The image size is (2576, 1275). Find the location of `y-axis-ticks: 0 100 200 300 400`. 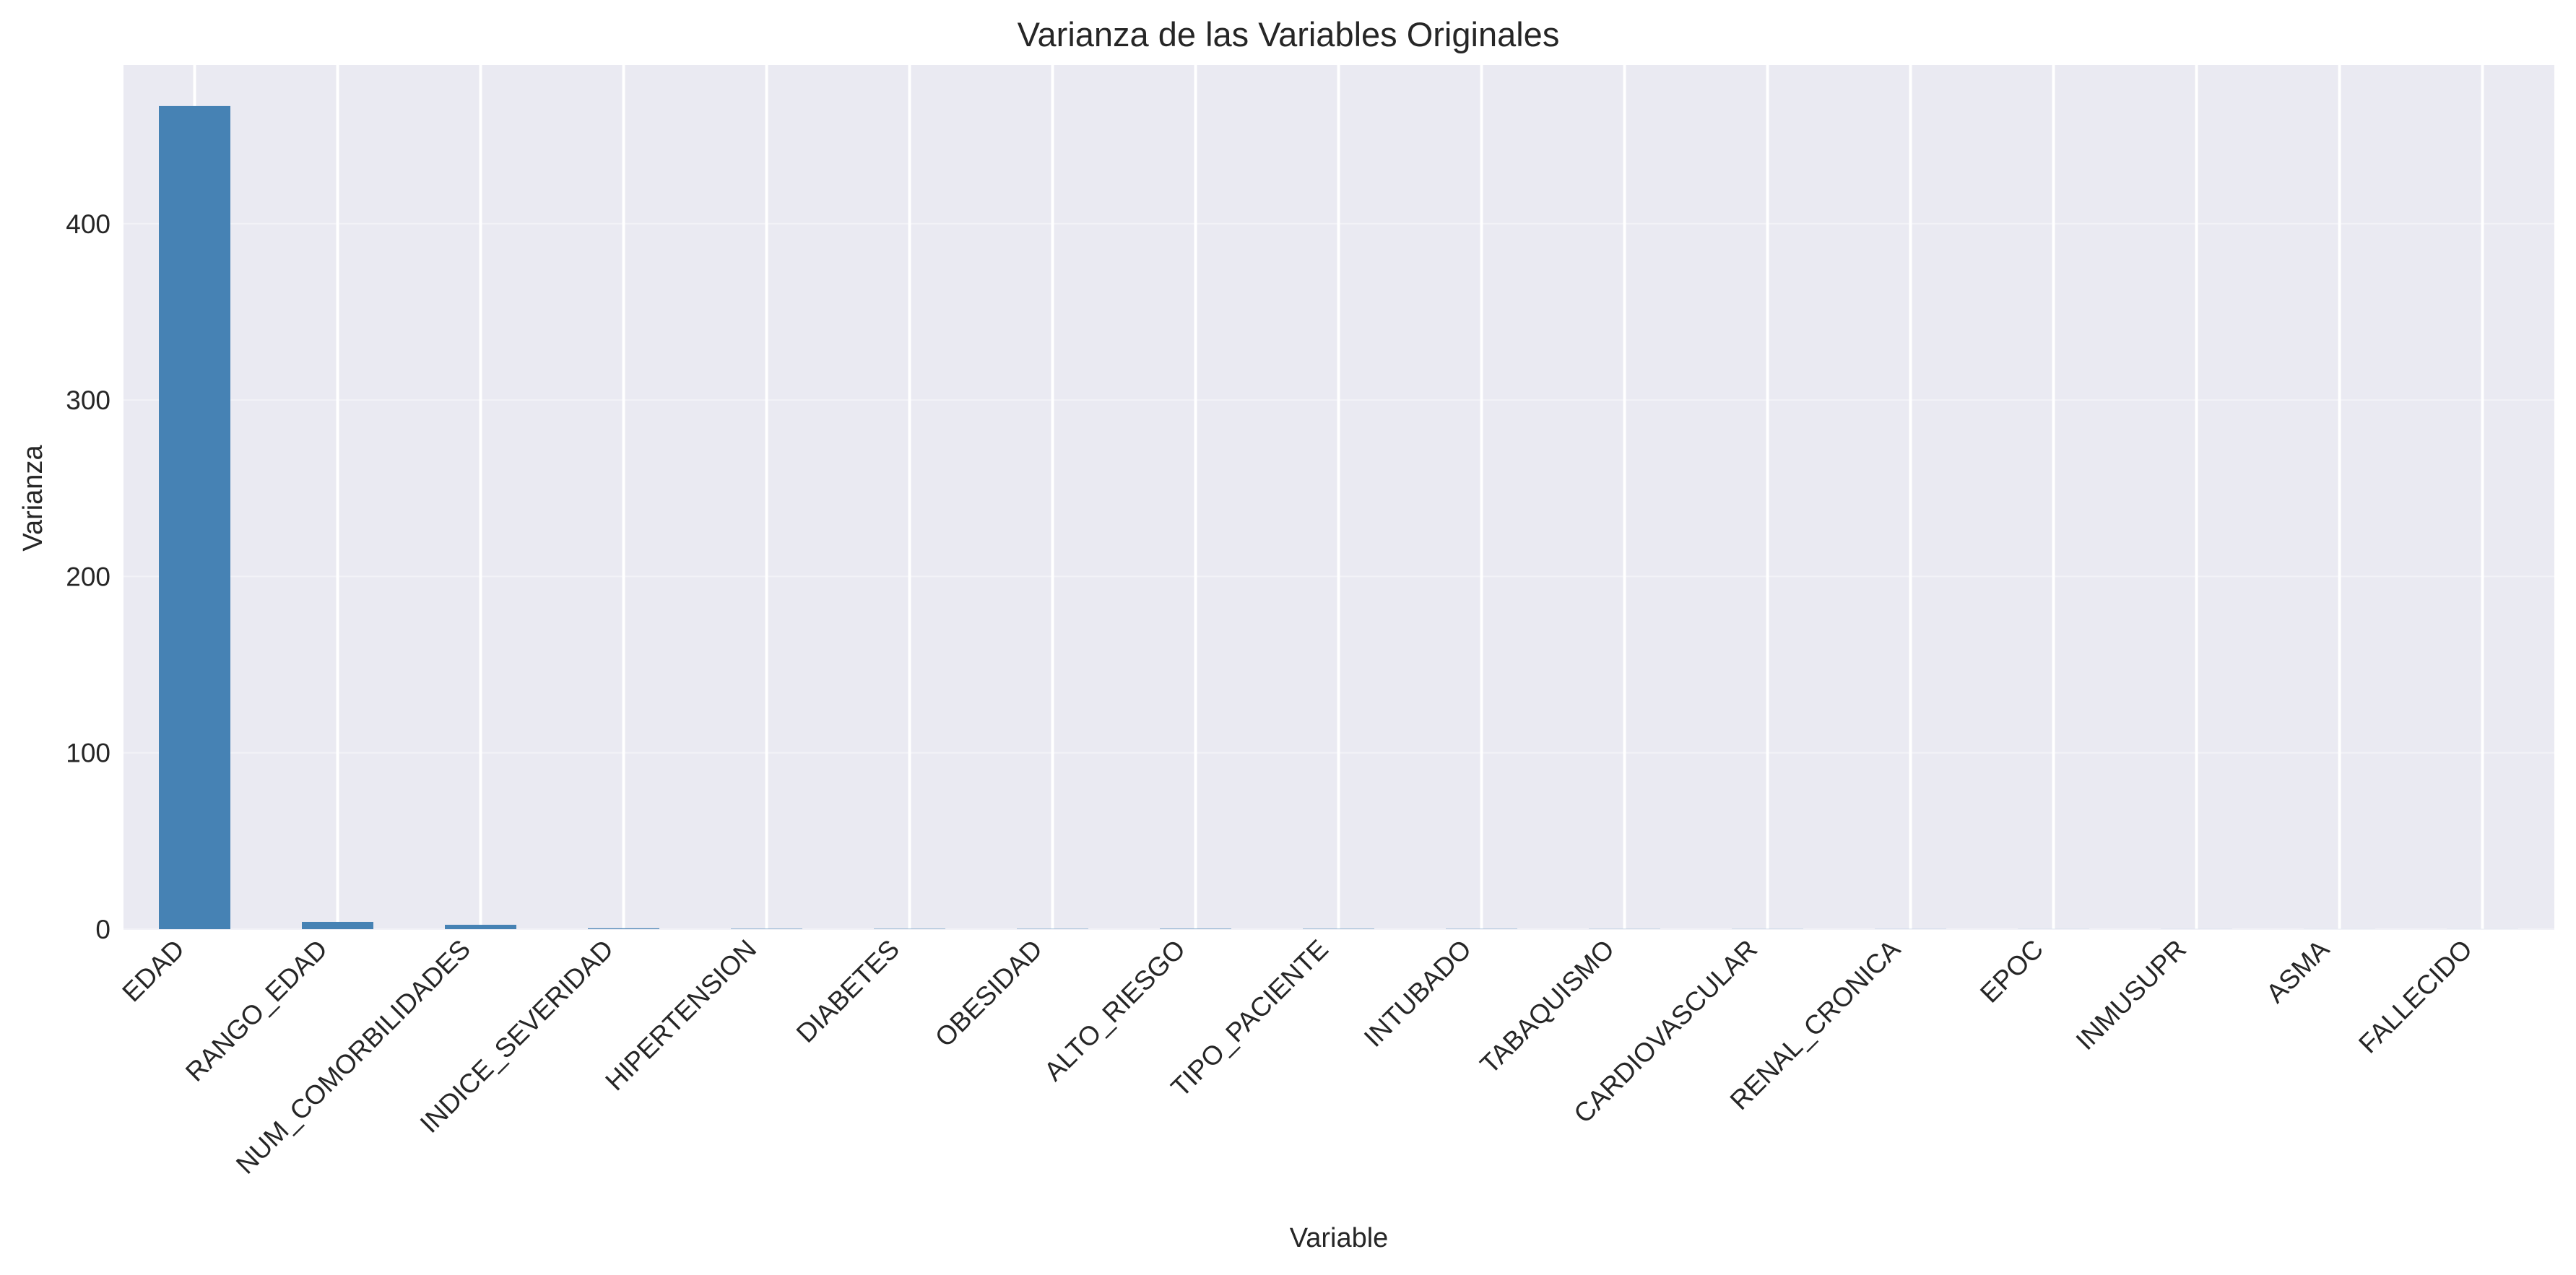

y-axis-ticks: 0 100 200 300 400 is located at coordinates (88, 576).